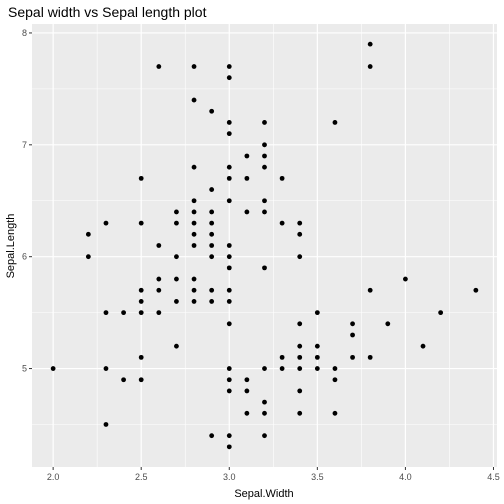 The height and width of the screenshot is (504, 504). What do you see at coordinates (107, 12) in the screenshot?
I see `chart-title: Sepal width vs Sepal length plot` at bounding box center [107, 12].